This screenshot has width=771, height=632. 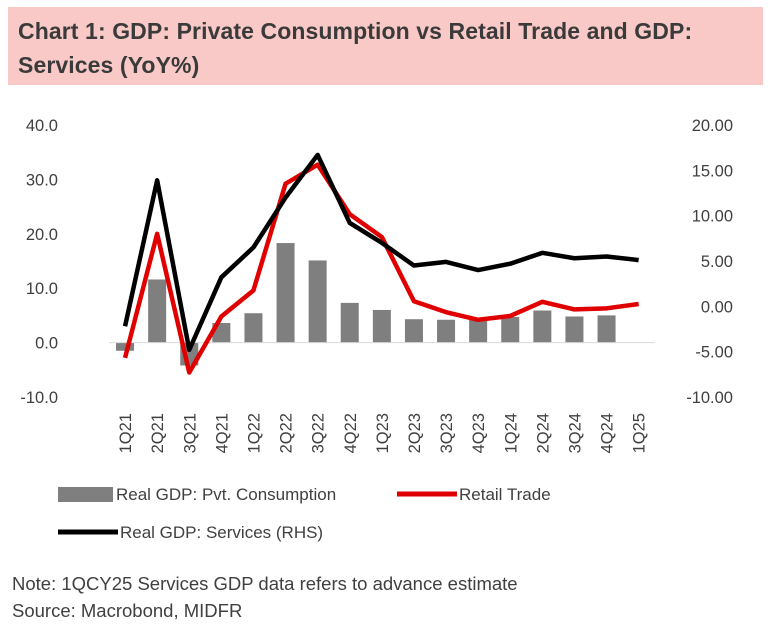 I want to click on x-tick-label: 4Q22, so click(x=351, y=433).